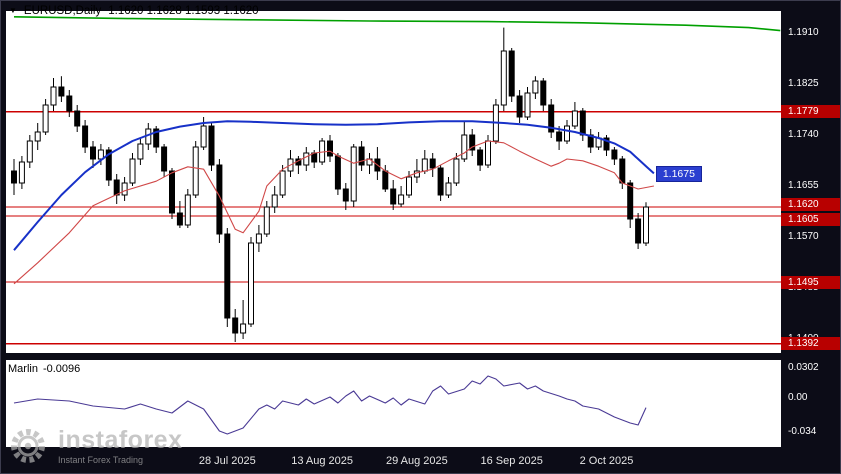 This screenshot has width=841, height=474. I want to click on price-level-badge: 1.1392, so click(810, 344).